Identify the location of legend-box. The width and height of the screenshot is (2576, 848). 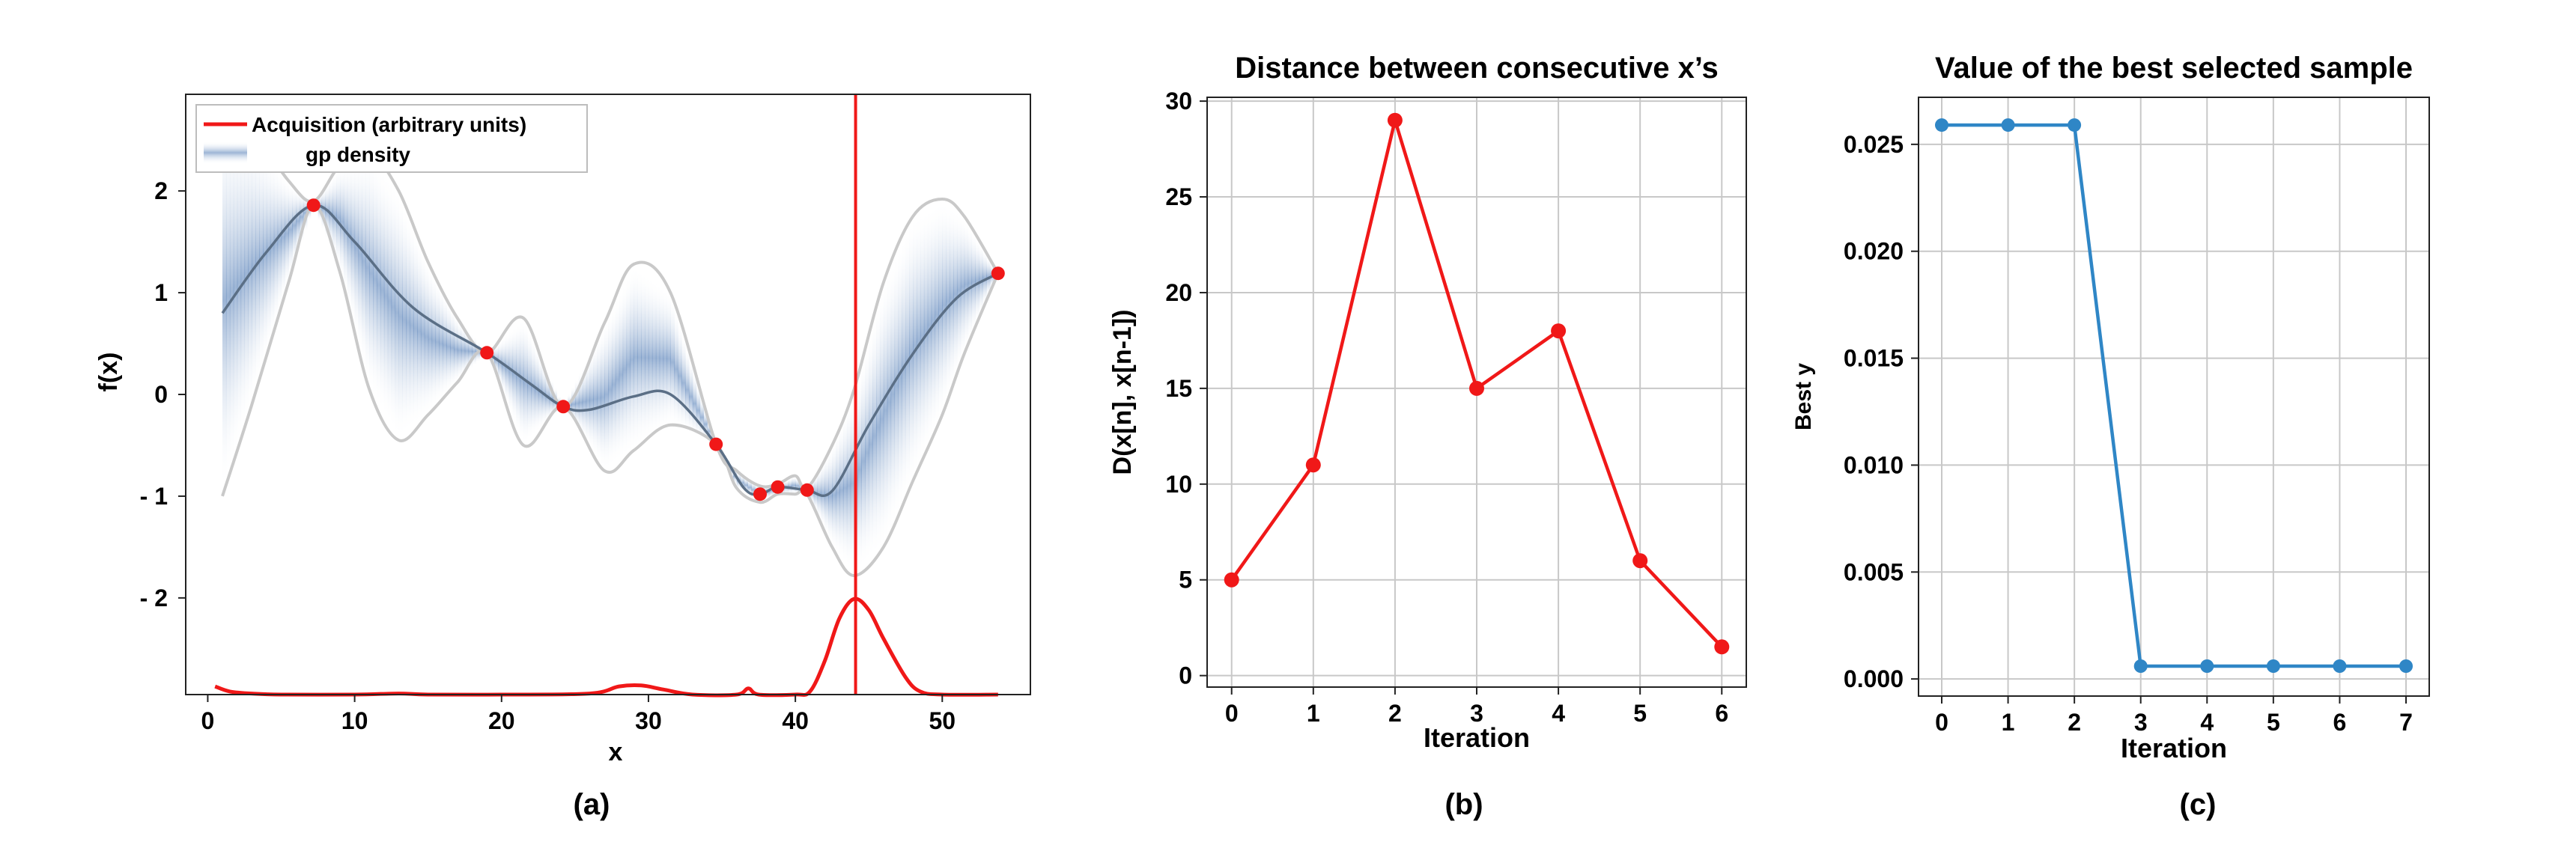
(391, 138).